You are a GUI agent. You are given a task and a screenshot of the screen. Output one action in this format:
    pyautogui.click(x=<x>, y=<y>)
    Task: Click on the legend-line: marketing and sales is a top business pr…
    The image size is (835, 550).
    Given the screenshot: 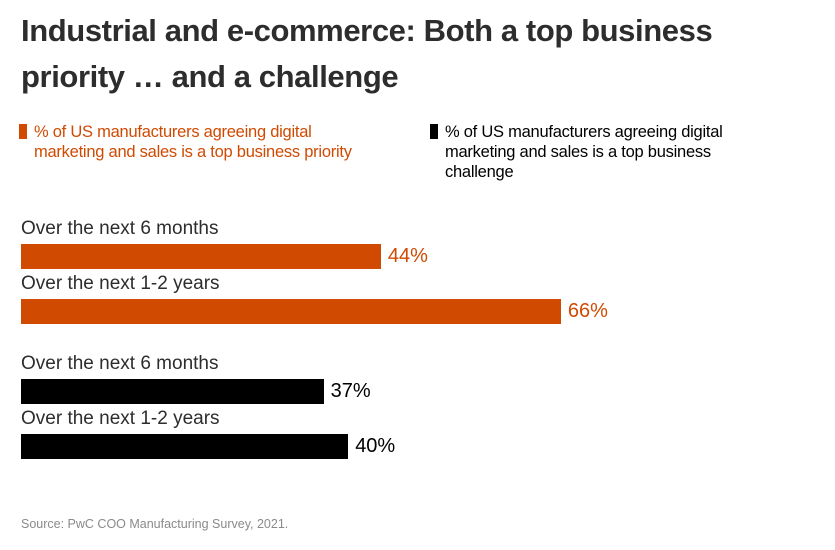 What is the action you would take?
    pyautogui.click(x=193, y=152)
    